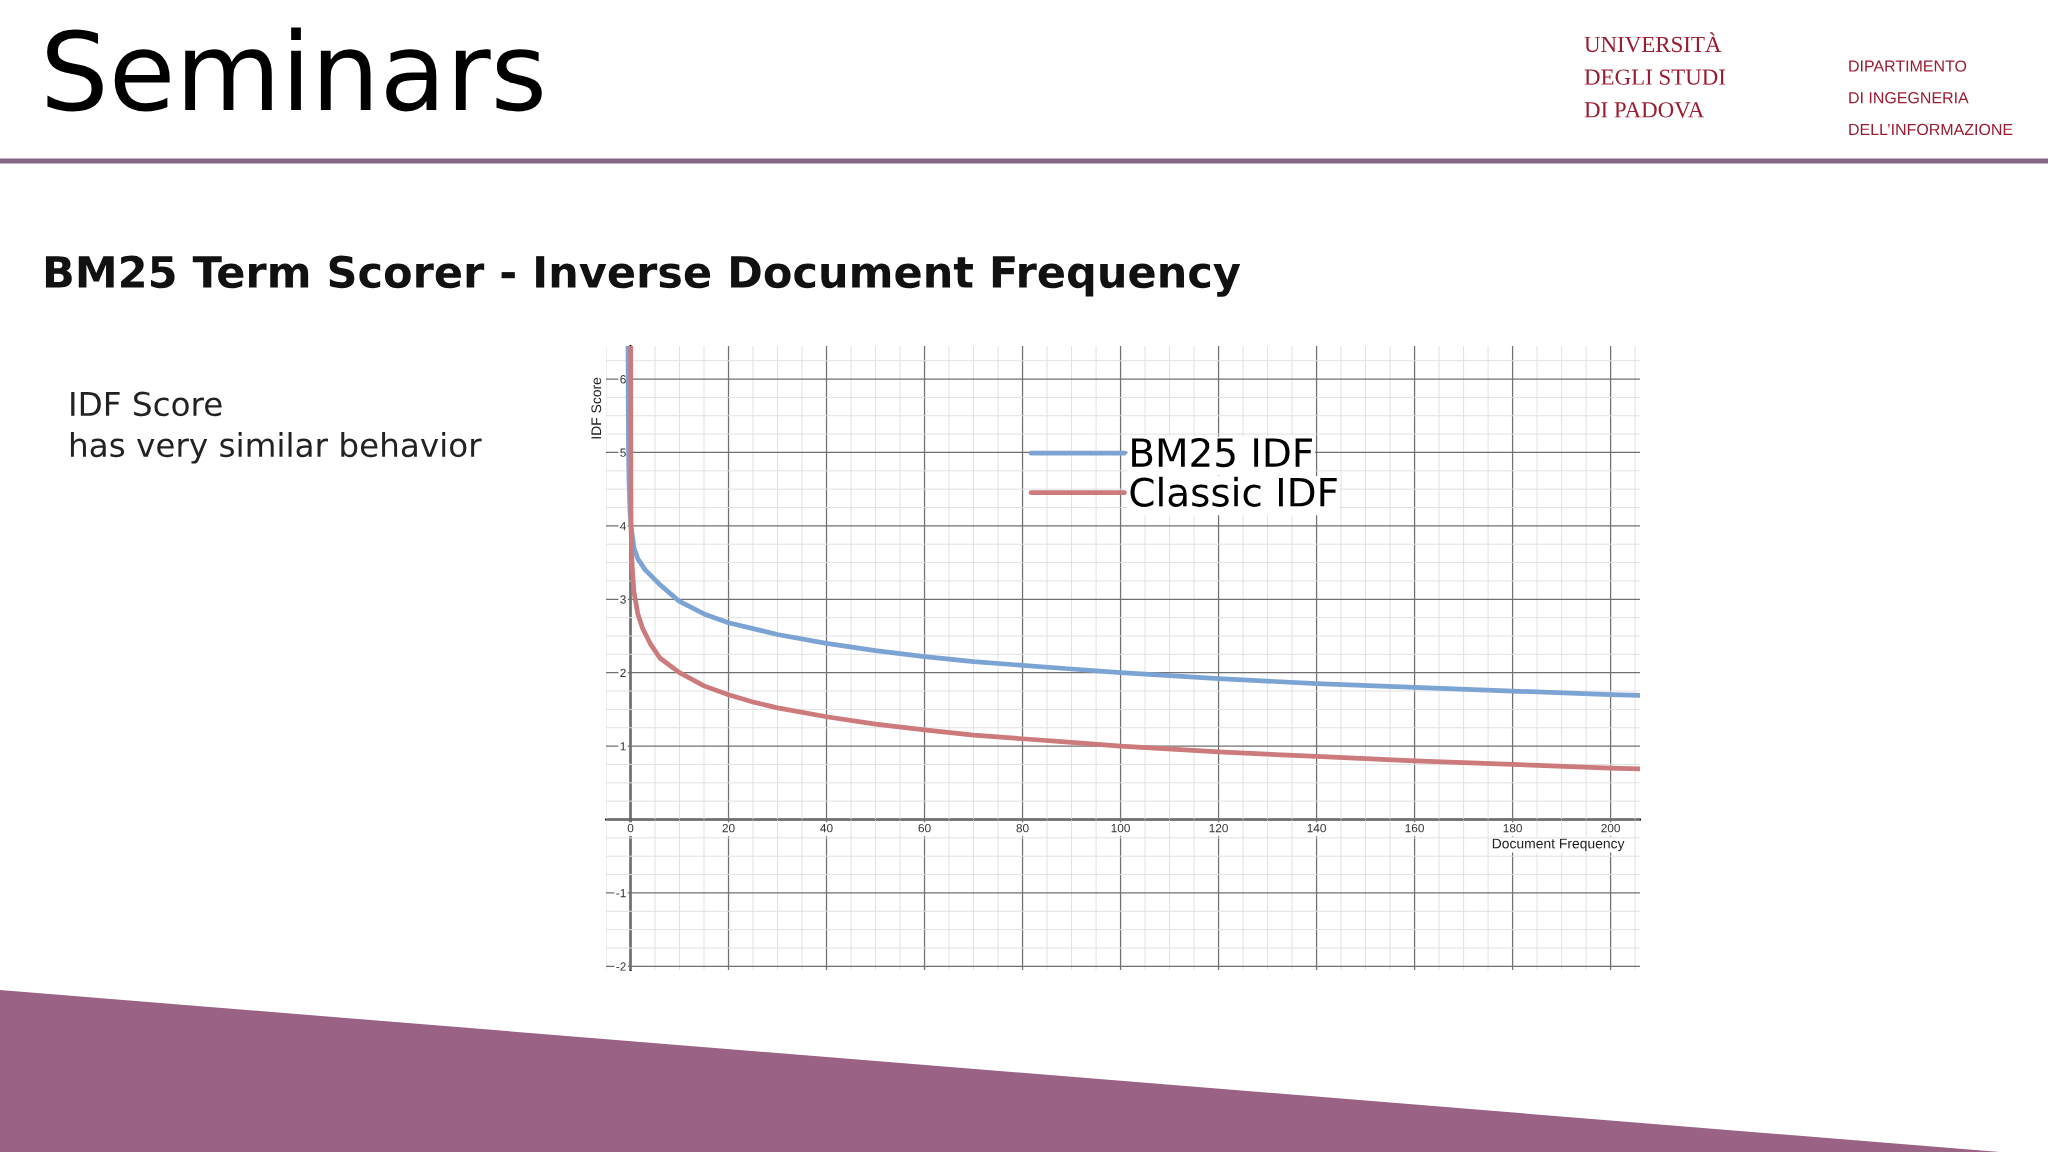  Describe the element at coordinates (1218, 828) in the screenshot. I see `x-tick-label: 120` at that location.